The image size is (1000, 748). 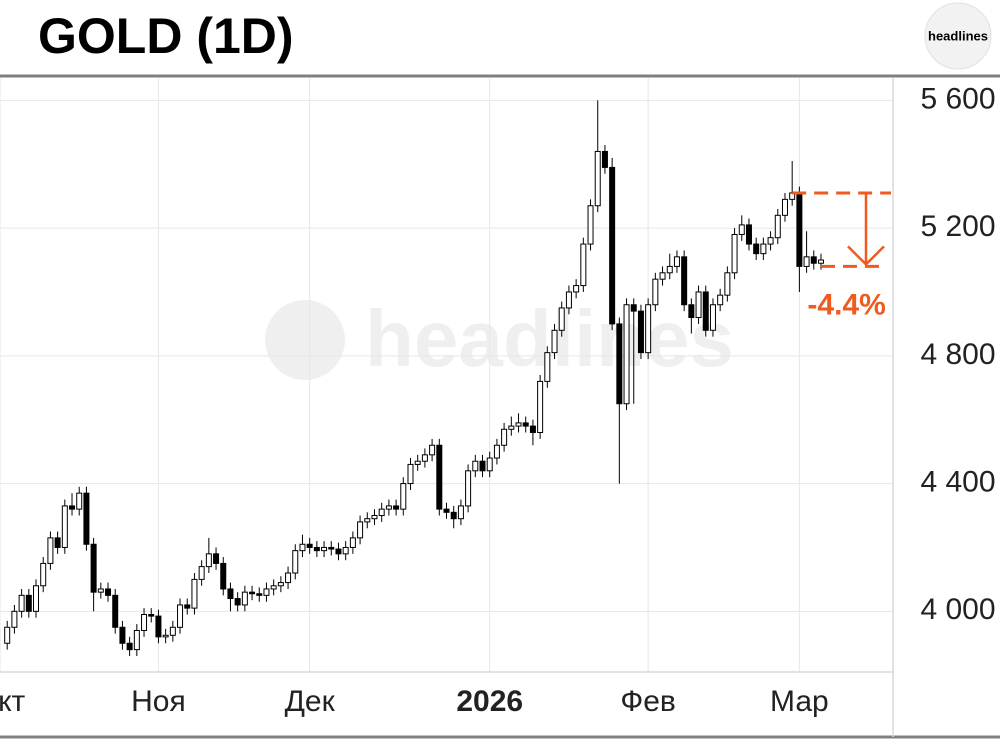 I want to click on y-tick-label: 4 800, so click(x=957, y=354).